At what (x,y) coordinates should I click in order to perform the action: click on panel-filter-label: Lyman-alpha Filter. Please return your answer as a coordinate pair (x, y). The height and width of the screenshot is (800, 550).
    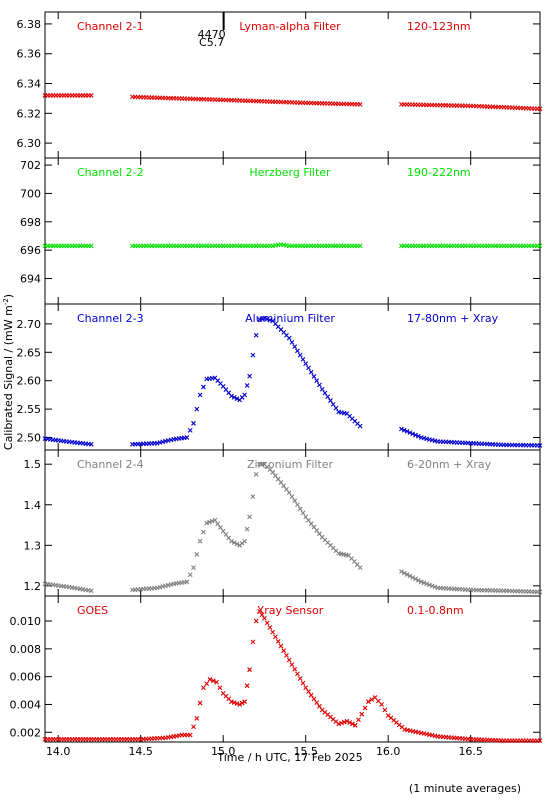
    Looking at the image, I should click on (290, 26).